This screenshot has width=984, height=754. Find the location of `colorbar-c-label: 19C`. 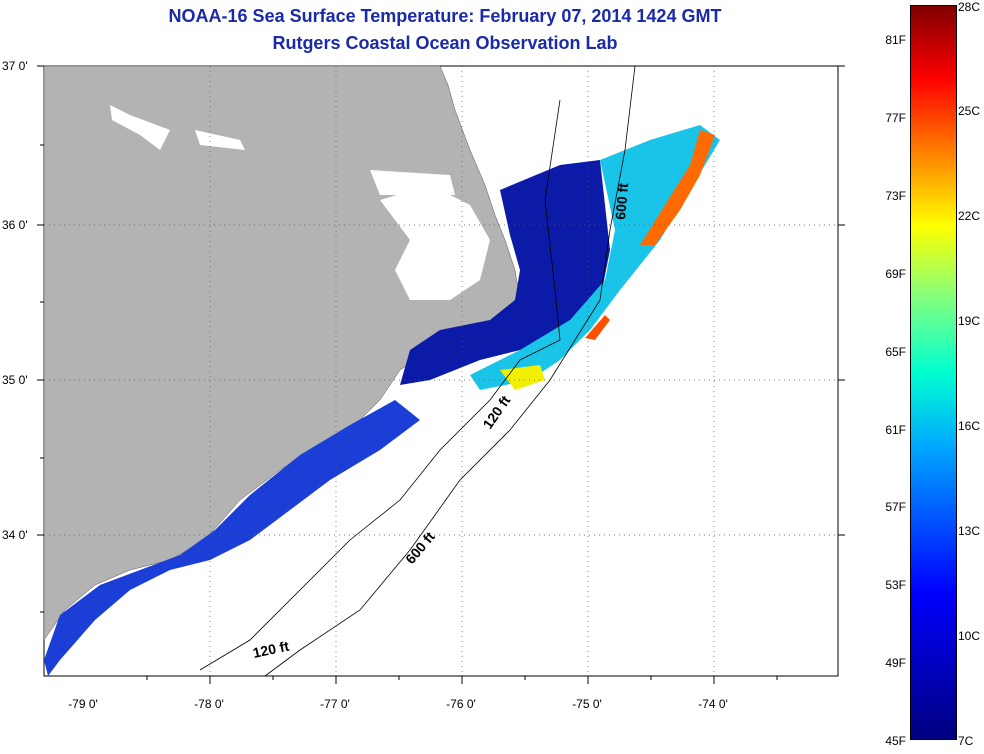

colorbar-c-label: 19C is located at coordinates (969, 321).